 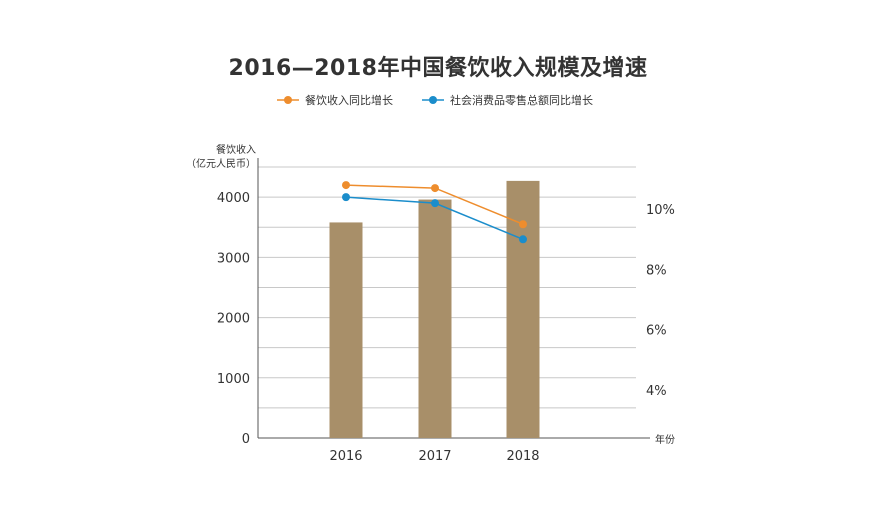 What do you see at coordinates (656, 270) in the screenshot?
I see `y-tick-right: 8%` at bounding box center [656, 270].